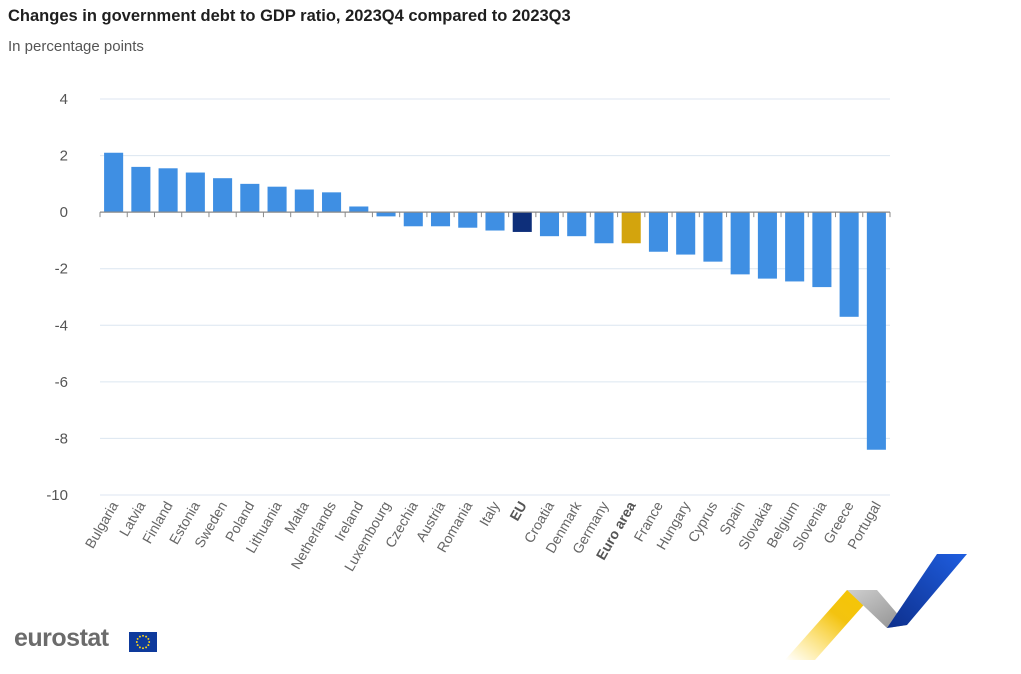  I want to click on bar-cyprus, so click(713, 237).